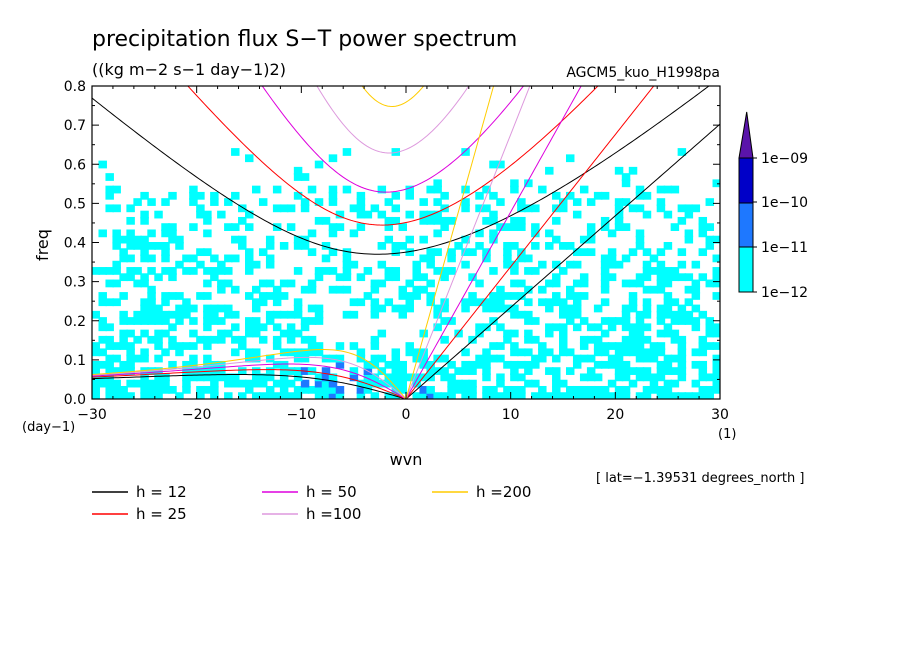 The width and height of the screenshot is (904, 654). What do you see at coordinates (48, 427) in the screenshot?
I see `y-unit-label: (day−1)` at bounding box center [48, 427].